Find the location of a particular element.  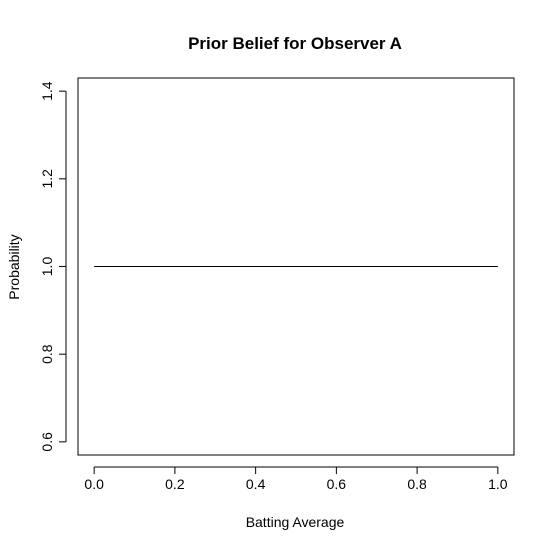

x-tick-label: 0.0 is located at coordinates (94, 484).